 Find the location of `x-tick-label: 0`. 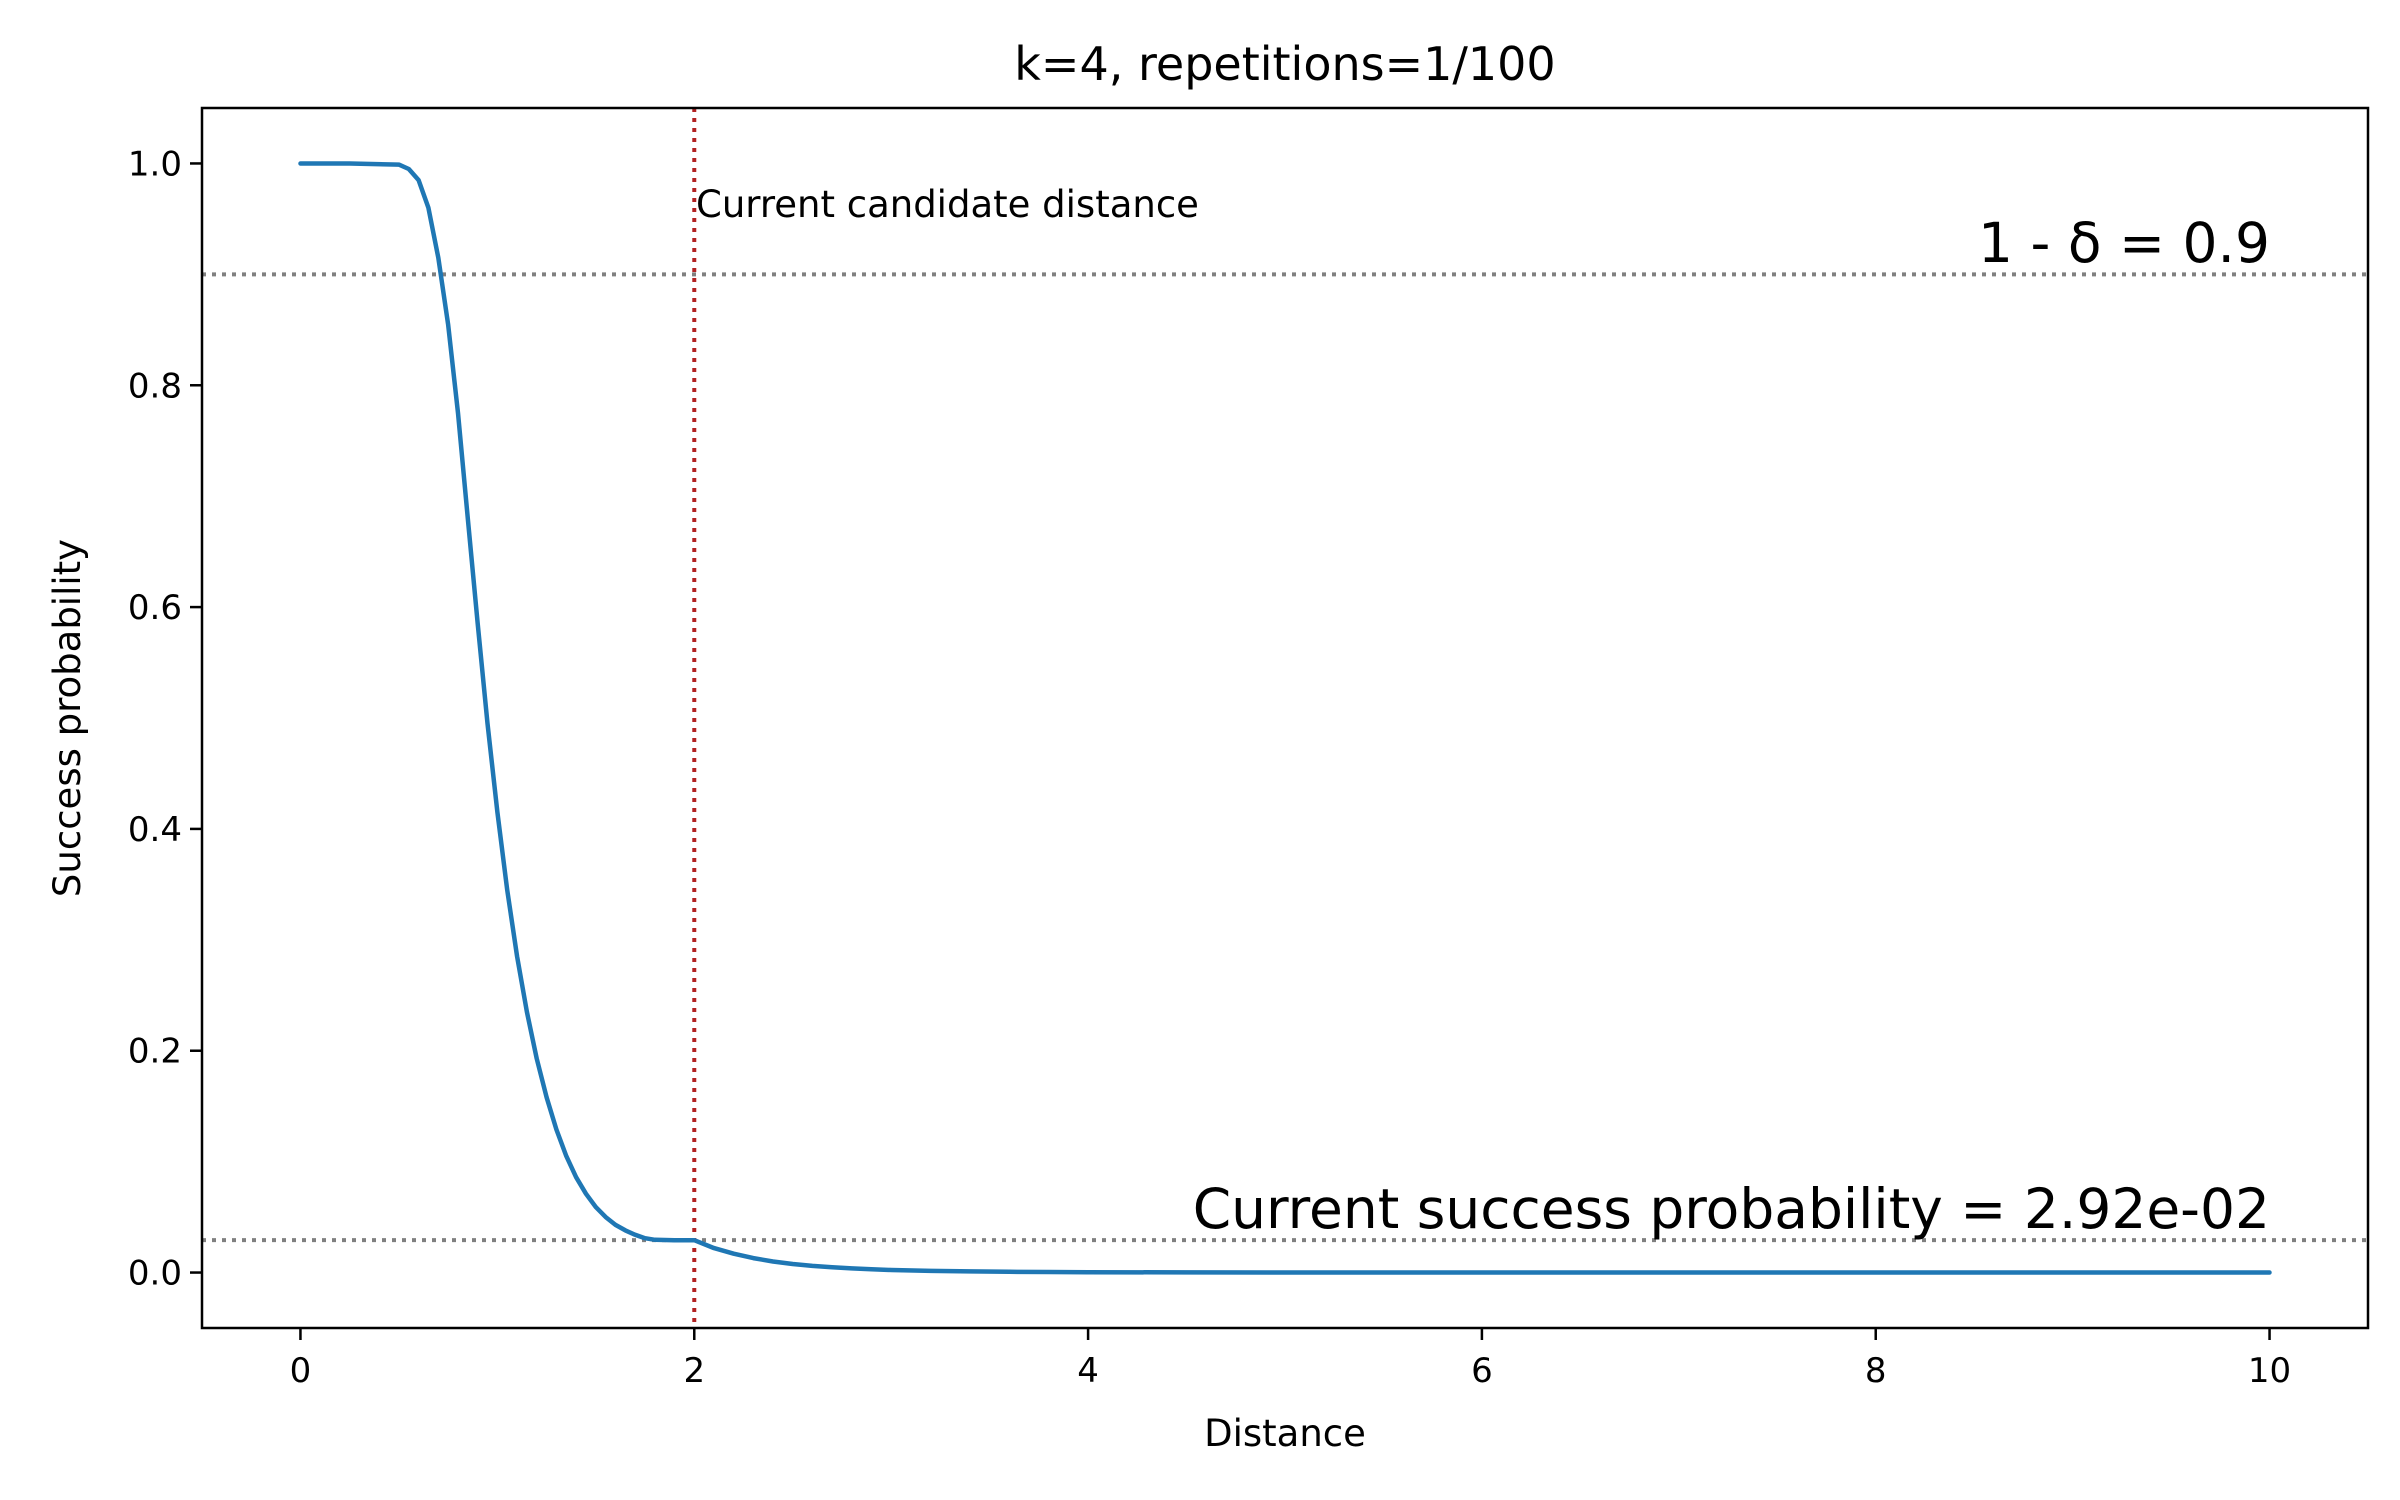

x-tick-label: 0 is located at coordinates (301, 1371).